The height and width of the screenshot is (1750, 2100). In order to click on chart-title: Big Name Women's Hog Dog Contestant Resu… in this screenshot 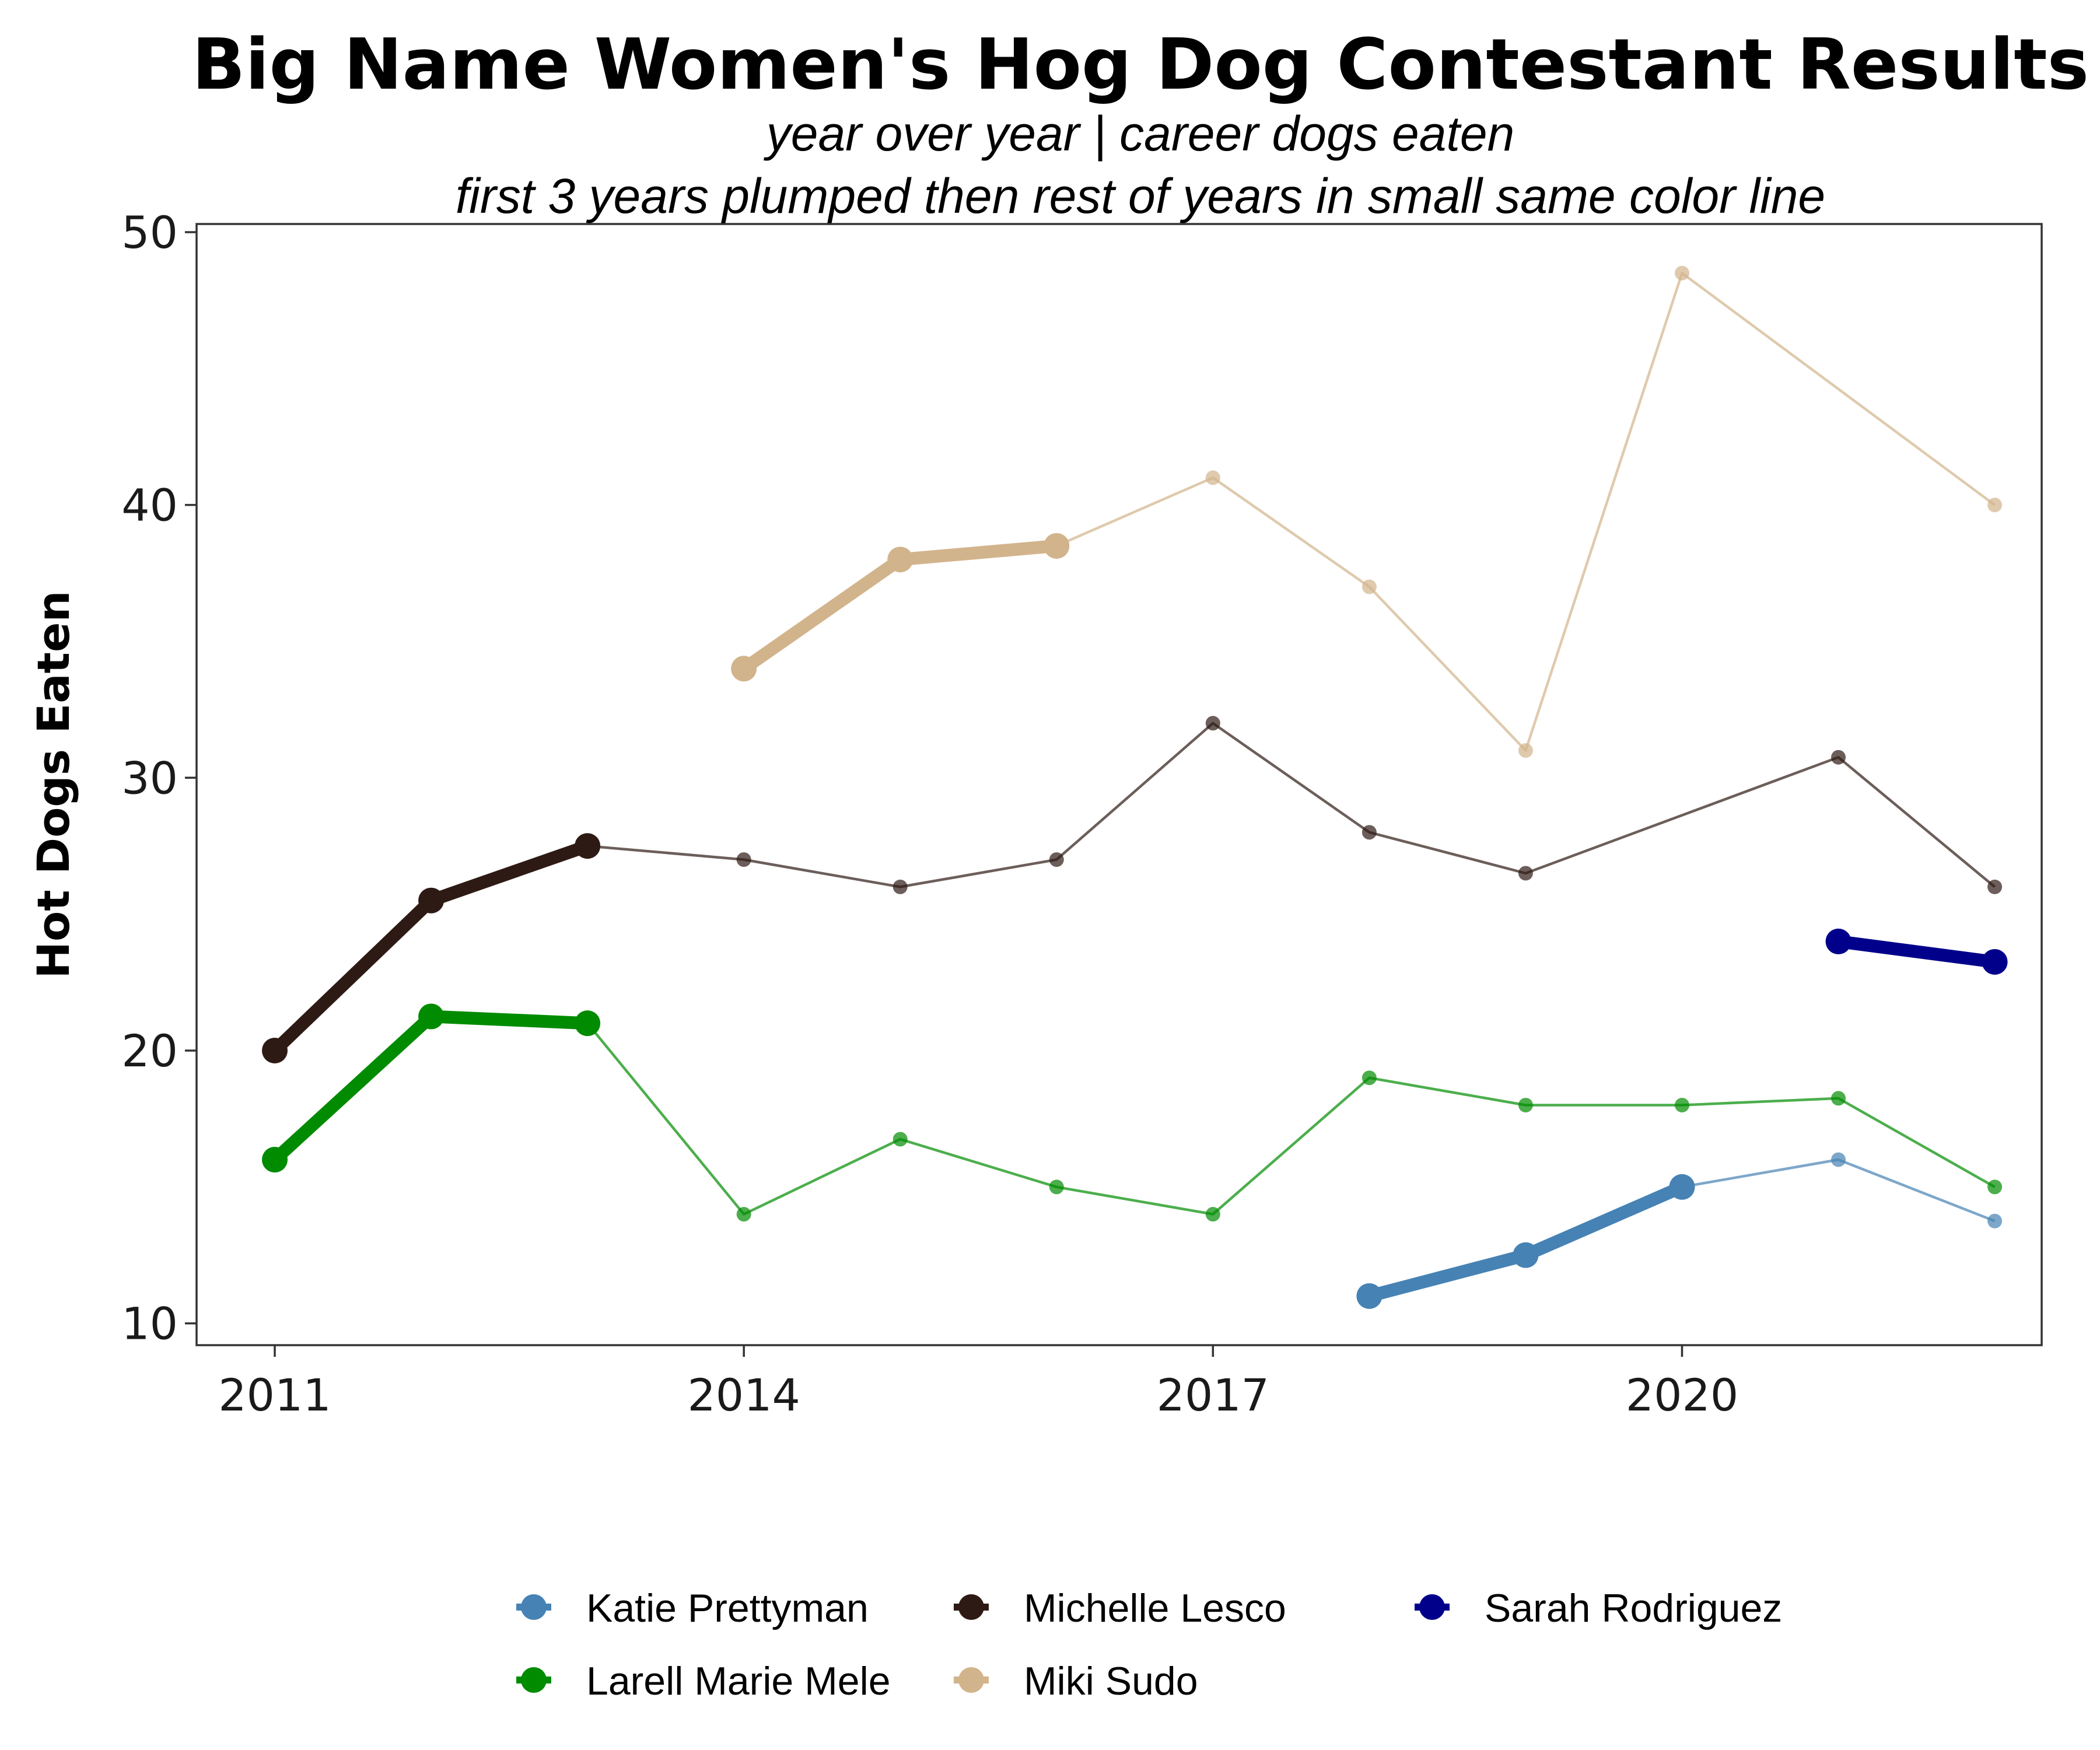, I will do `click(1140, 65)`.